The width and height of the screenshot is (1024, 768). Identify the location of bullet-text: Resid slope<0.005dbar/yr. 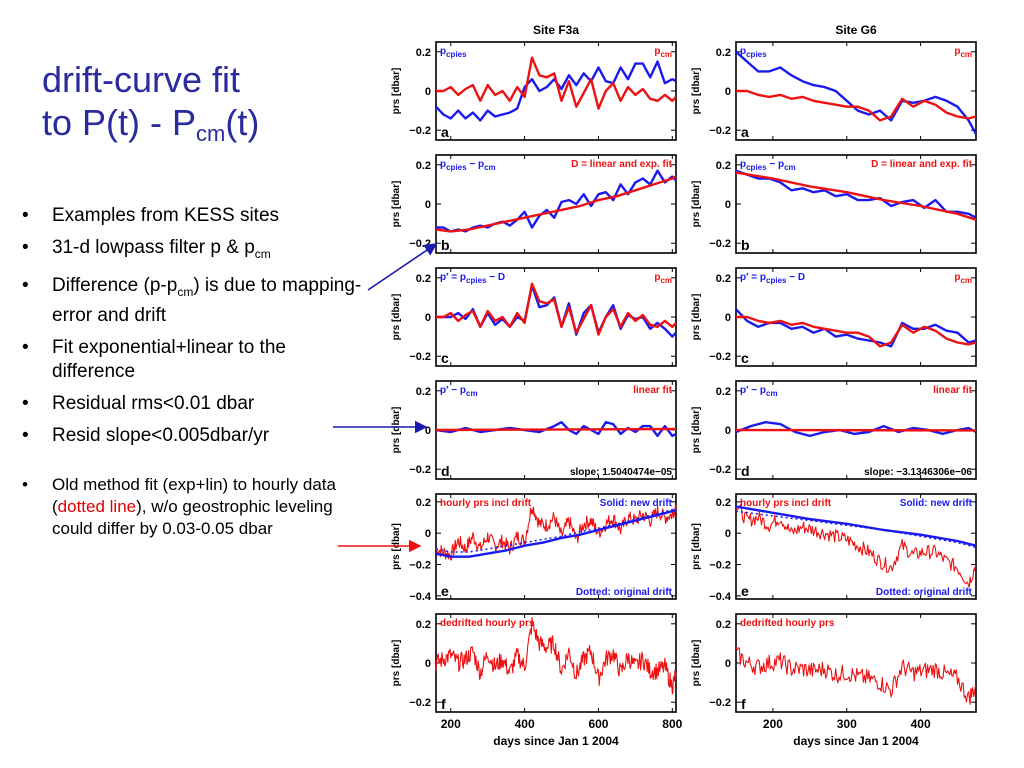
(161, 435).